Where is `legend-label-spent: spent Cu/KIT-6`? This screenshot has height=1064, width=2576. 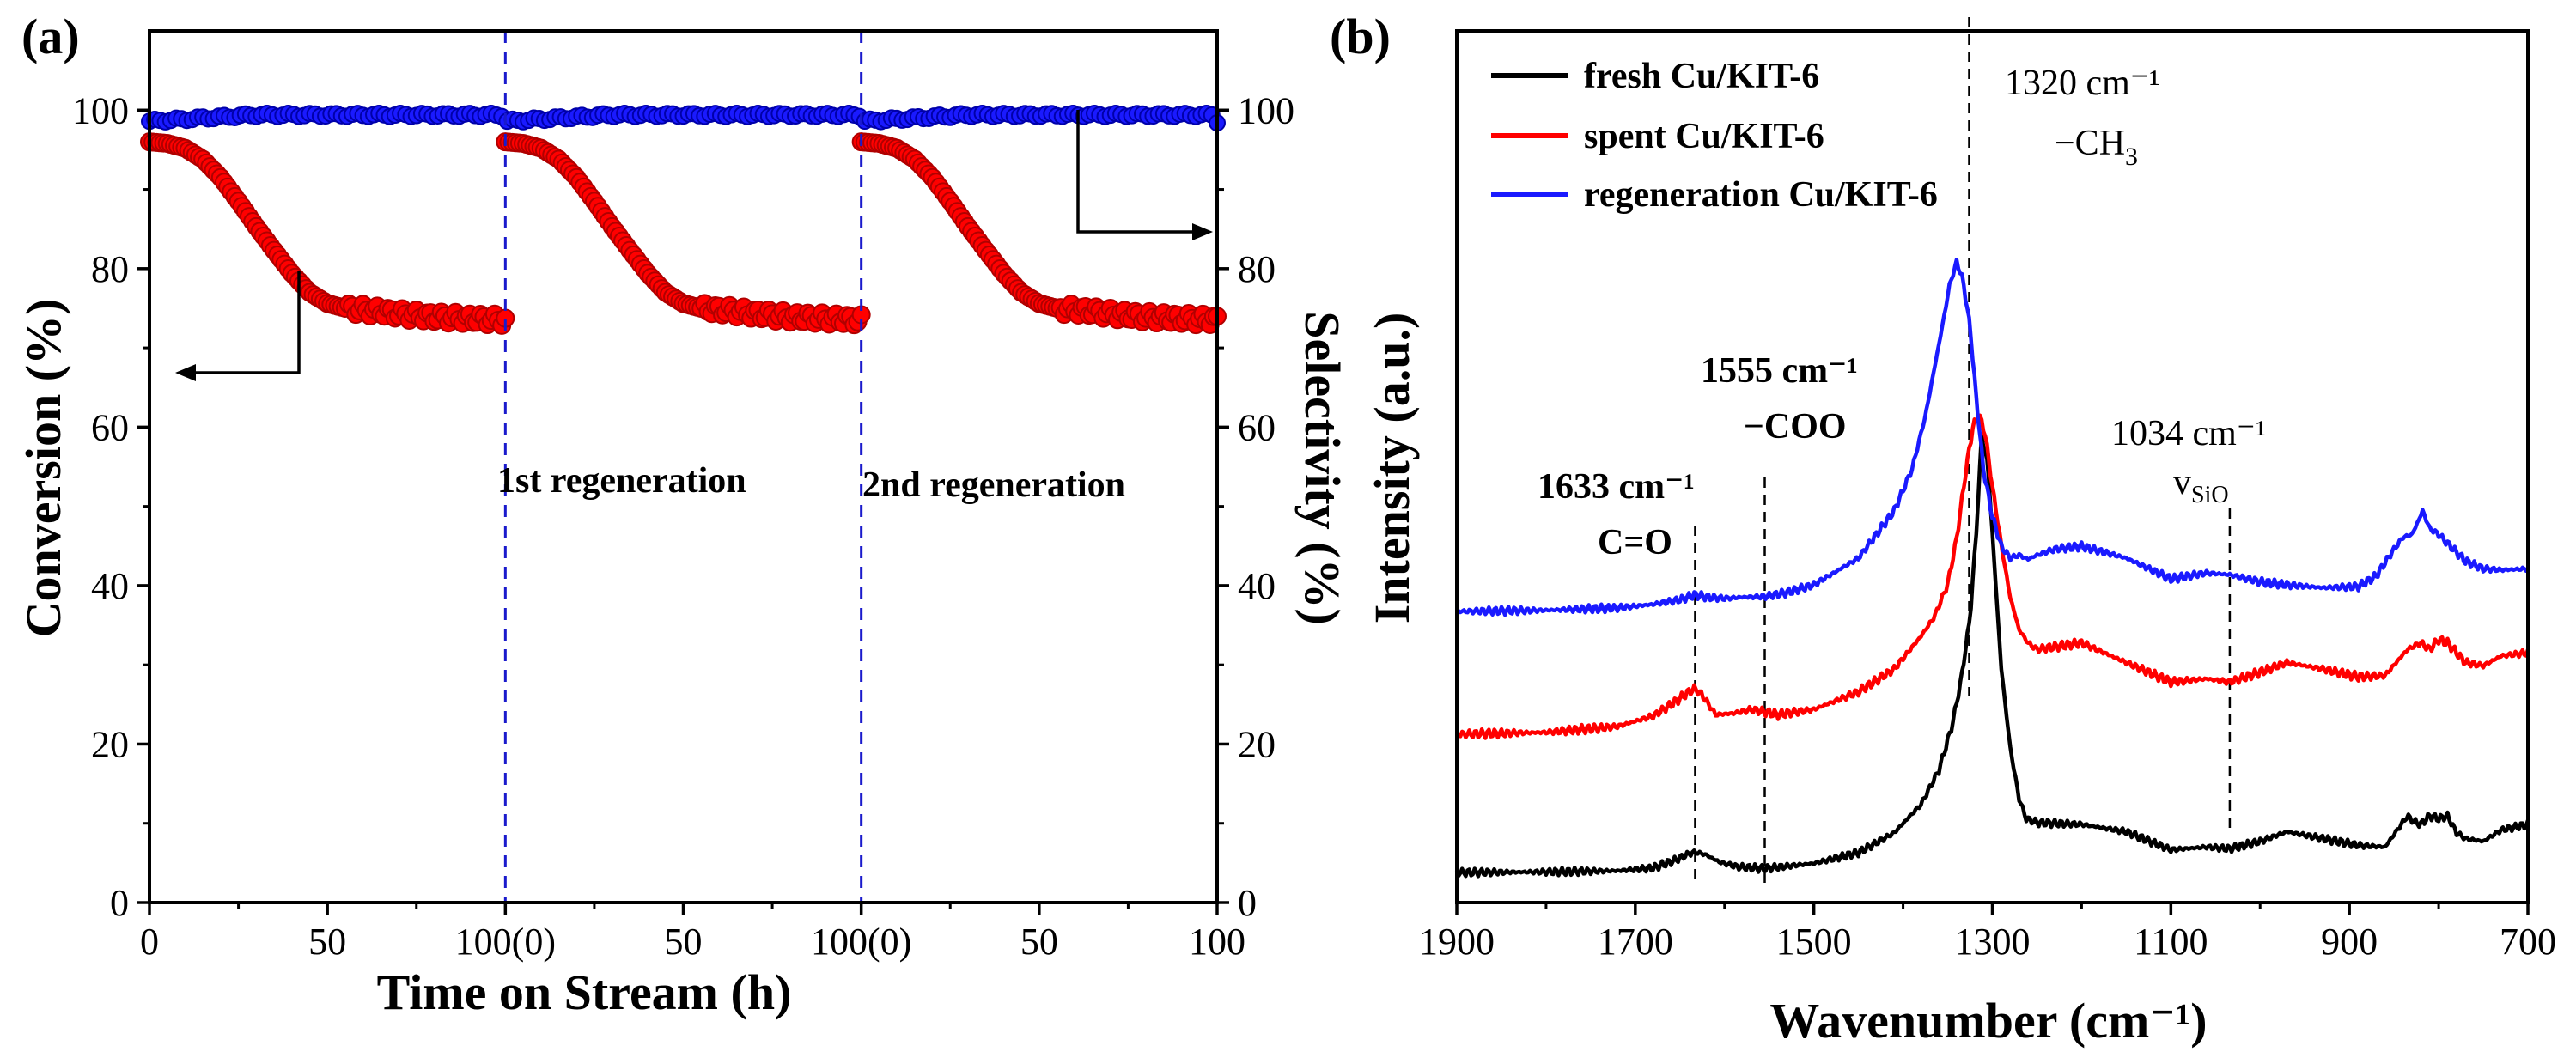 legend-label-spent: spent Cu/KIT-6 is located at coordinates (1704, 136).